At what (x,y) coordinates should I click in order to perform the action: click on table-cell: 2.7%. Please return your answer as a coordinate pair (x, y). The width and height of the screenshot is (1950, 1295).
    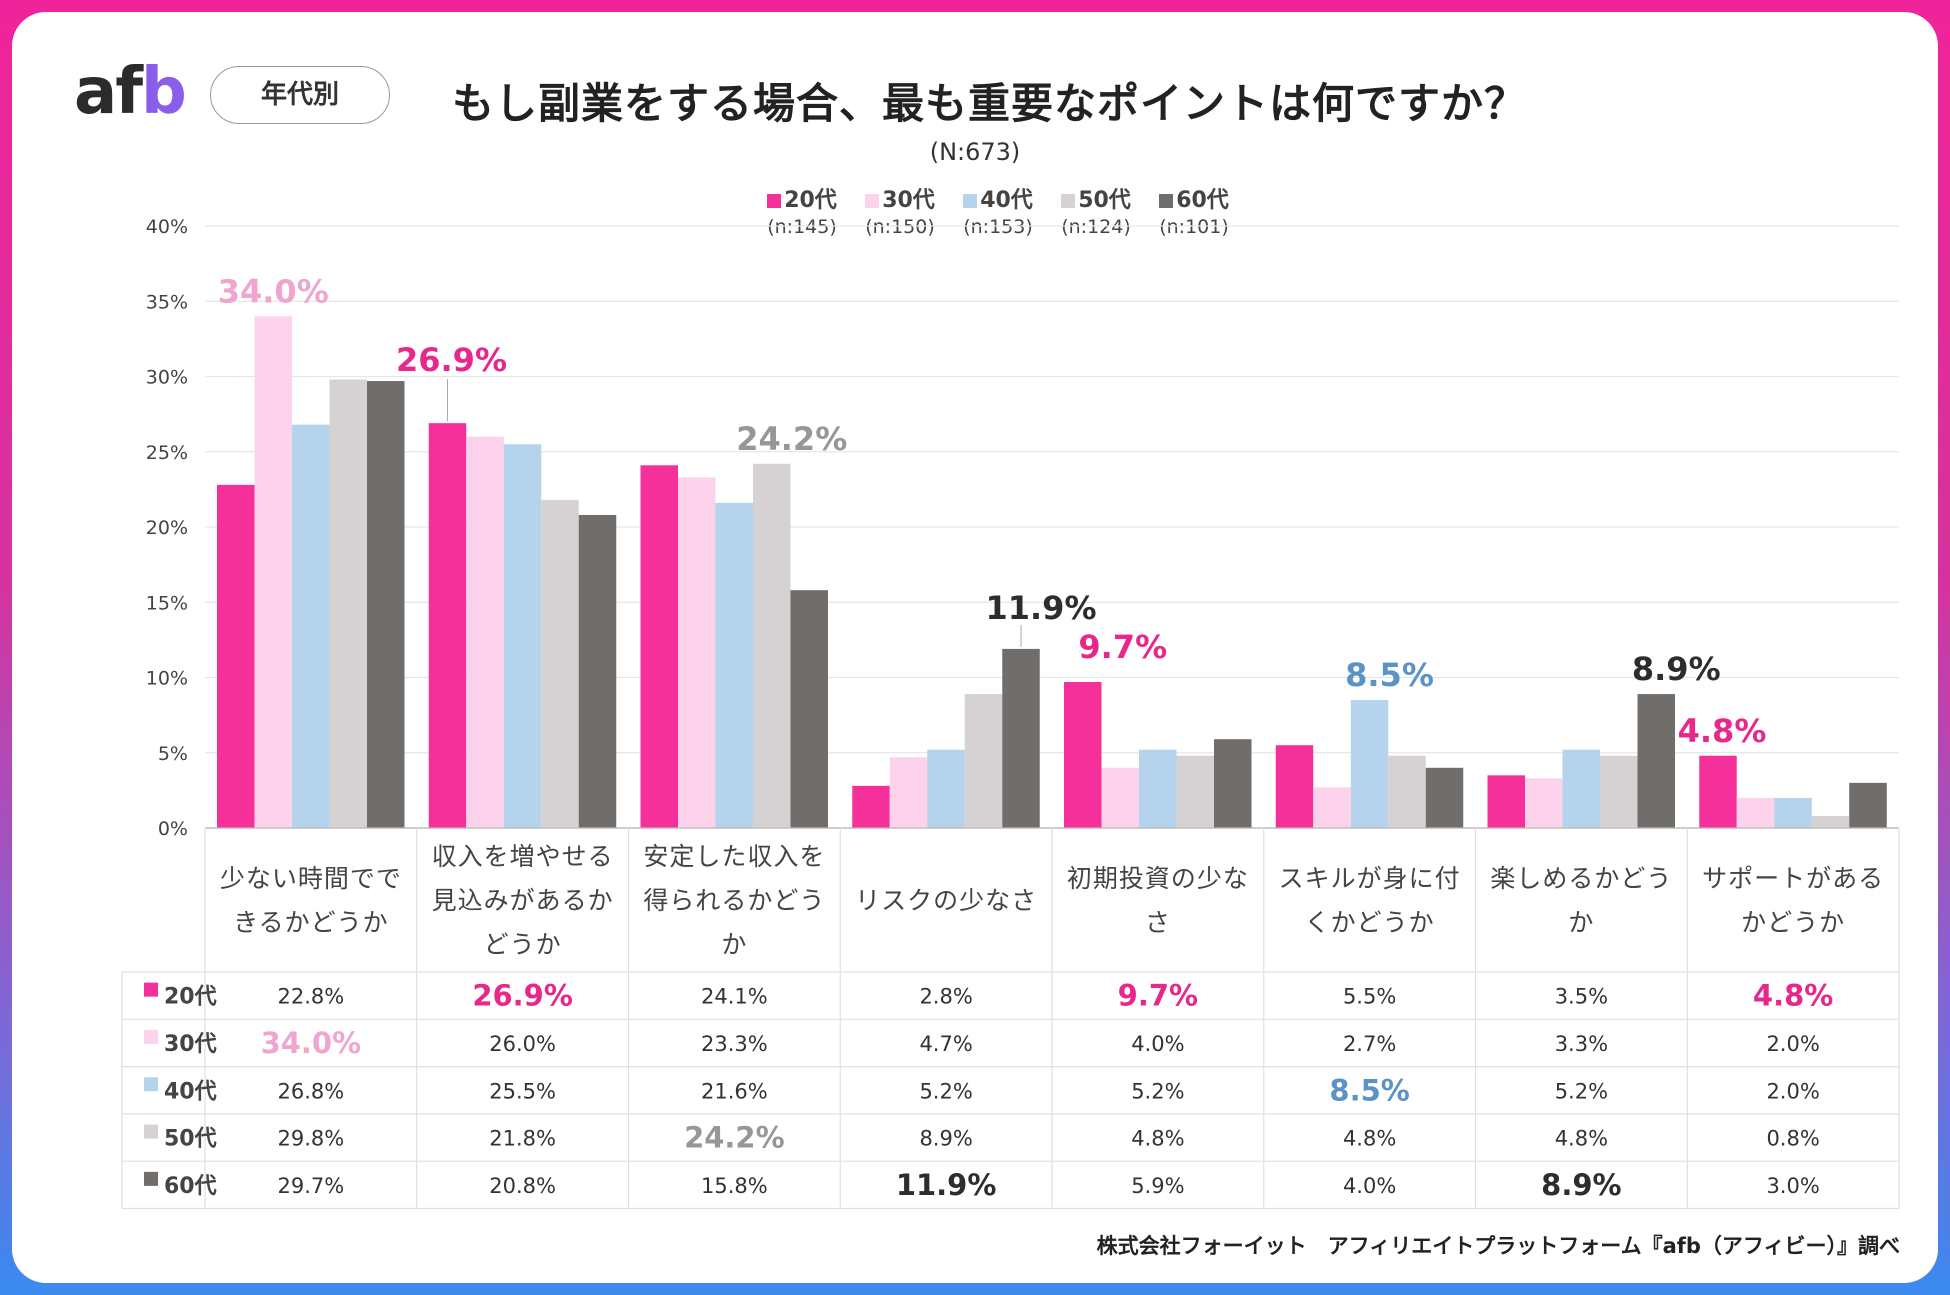
    Looking at the image, I should click on (1369, 1044).